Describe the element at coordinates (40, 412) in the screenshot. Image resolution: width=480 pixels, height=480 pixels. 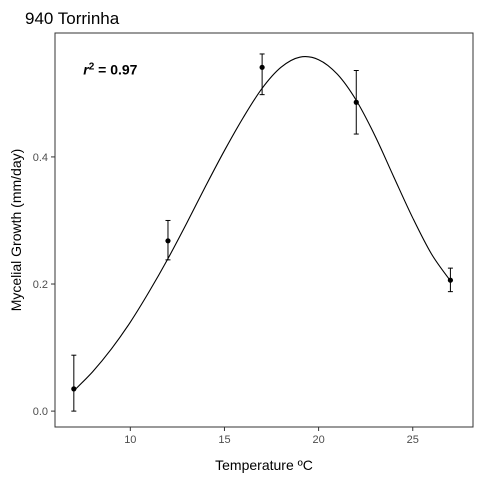
I see `y-tick-label: 0.0` at that location.